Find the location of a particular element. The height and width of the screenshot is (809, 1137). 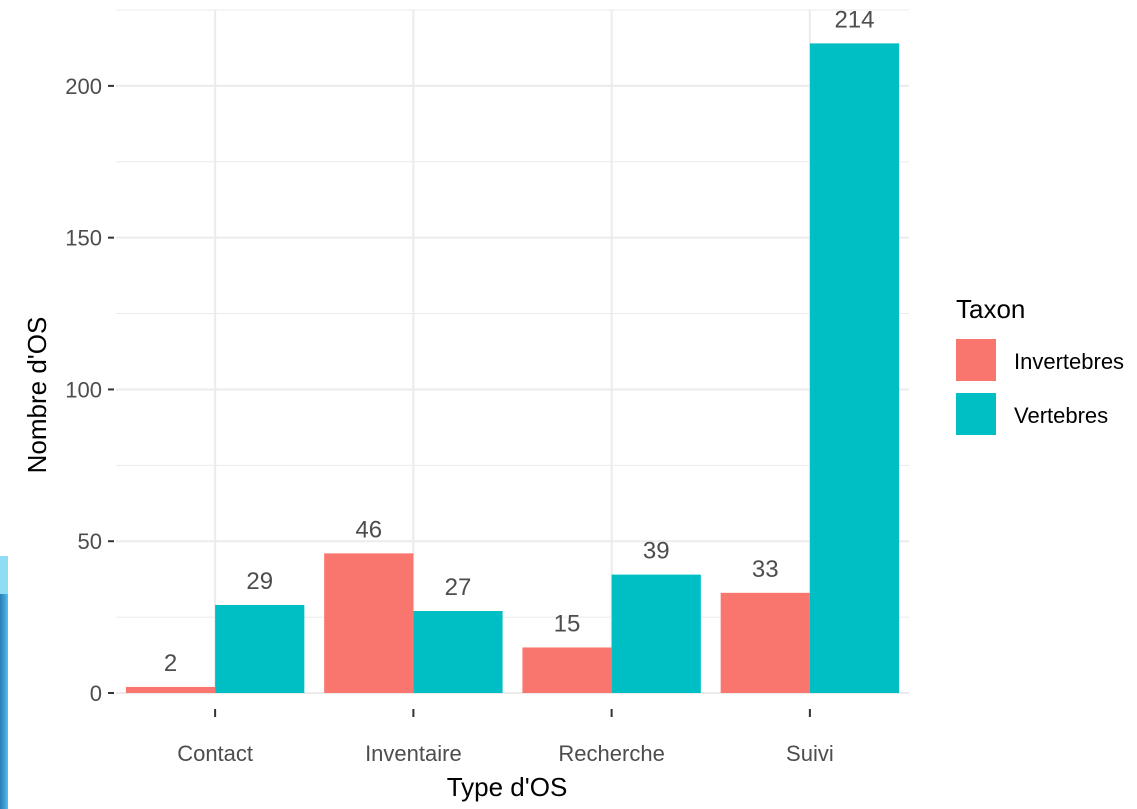

data-label: 214 is located at coordinates (854, 19).